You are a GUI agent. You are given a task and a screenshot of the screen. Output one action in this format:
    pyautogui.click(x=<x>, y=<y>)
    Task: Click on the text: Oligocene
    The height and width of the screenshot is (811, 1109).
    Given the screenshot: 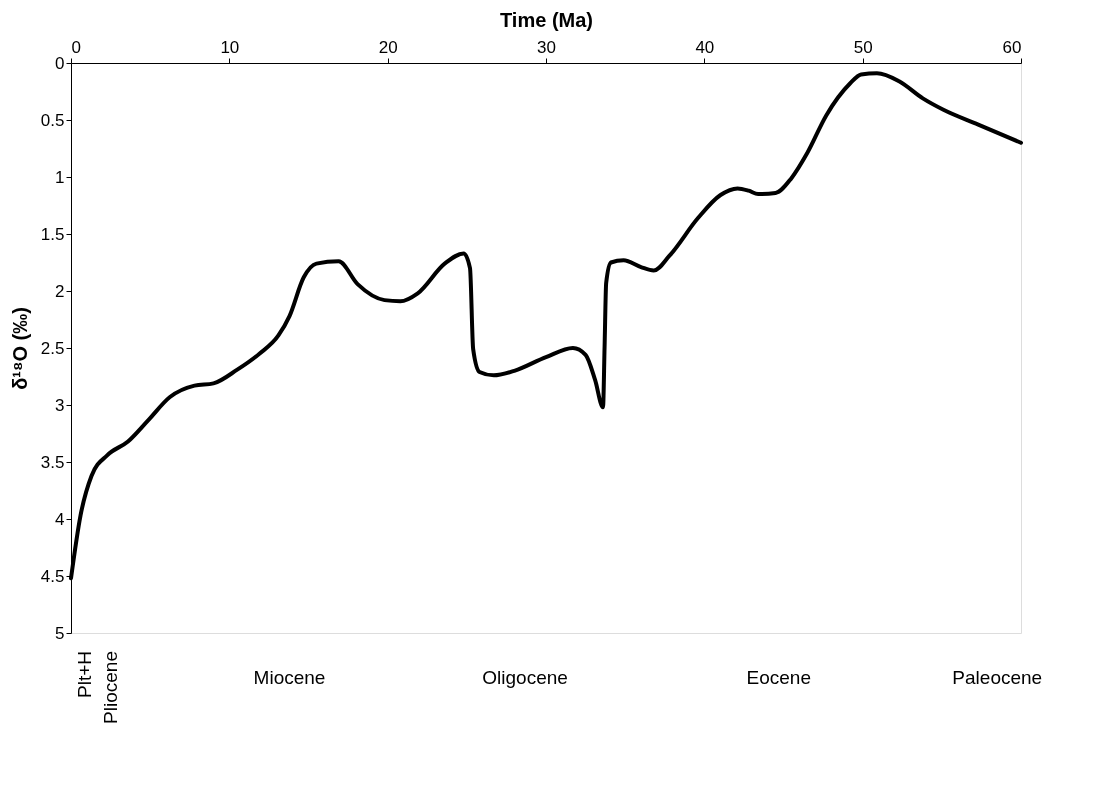 What is the action you would take?
    pyautogui.click(x=525, y=677)
    